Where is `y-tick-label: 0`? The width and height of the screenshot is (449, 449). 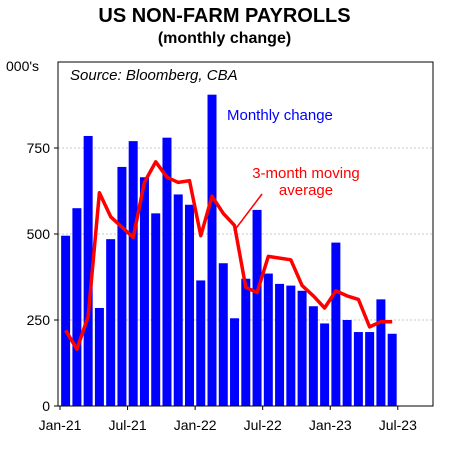 y-tick-label: 0 is located at coordinates (46, 406).